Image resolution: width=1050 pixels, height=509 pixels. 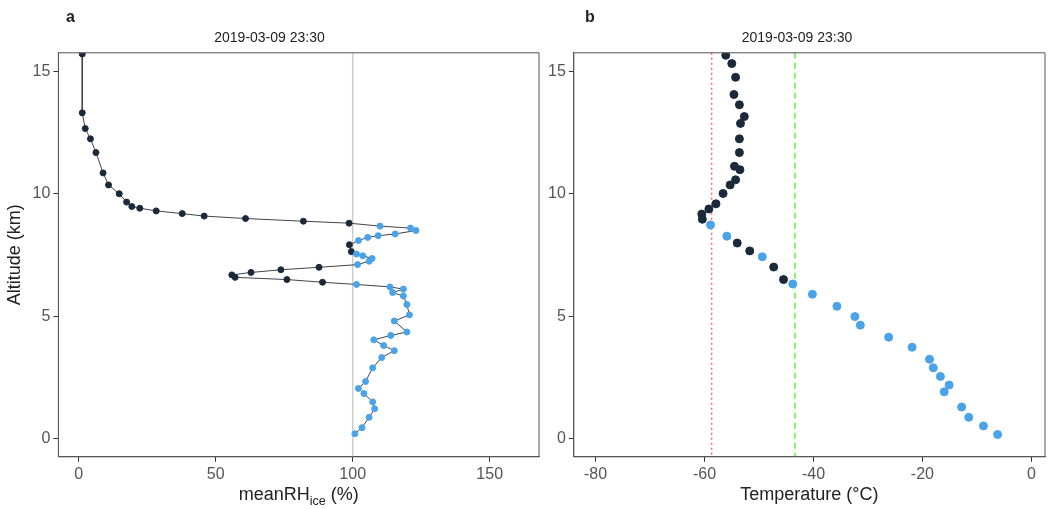 I want to click on x-tick-label: -20, so click(x=922, y=473).